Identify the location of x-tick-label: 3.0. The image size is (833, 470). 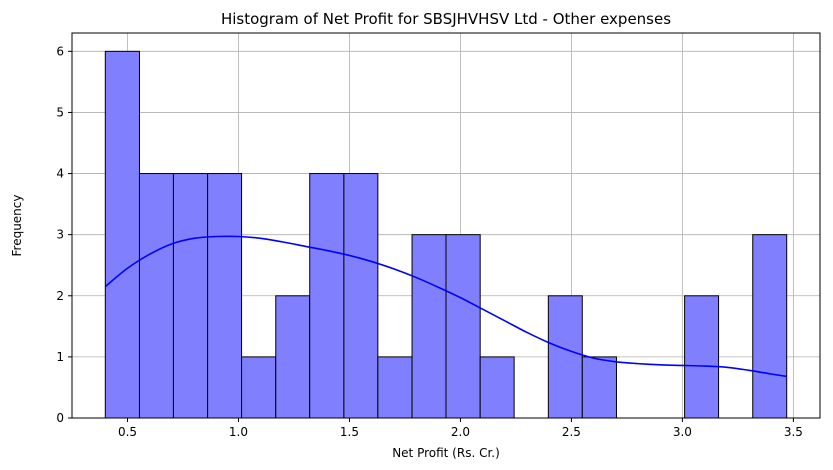
(682, 432).